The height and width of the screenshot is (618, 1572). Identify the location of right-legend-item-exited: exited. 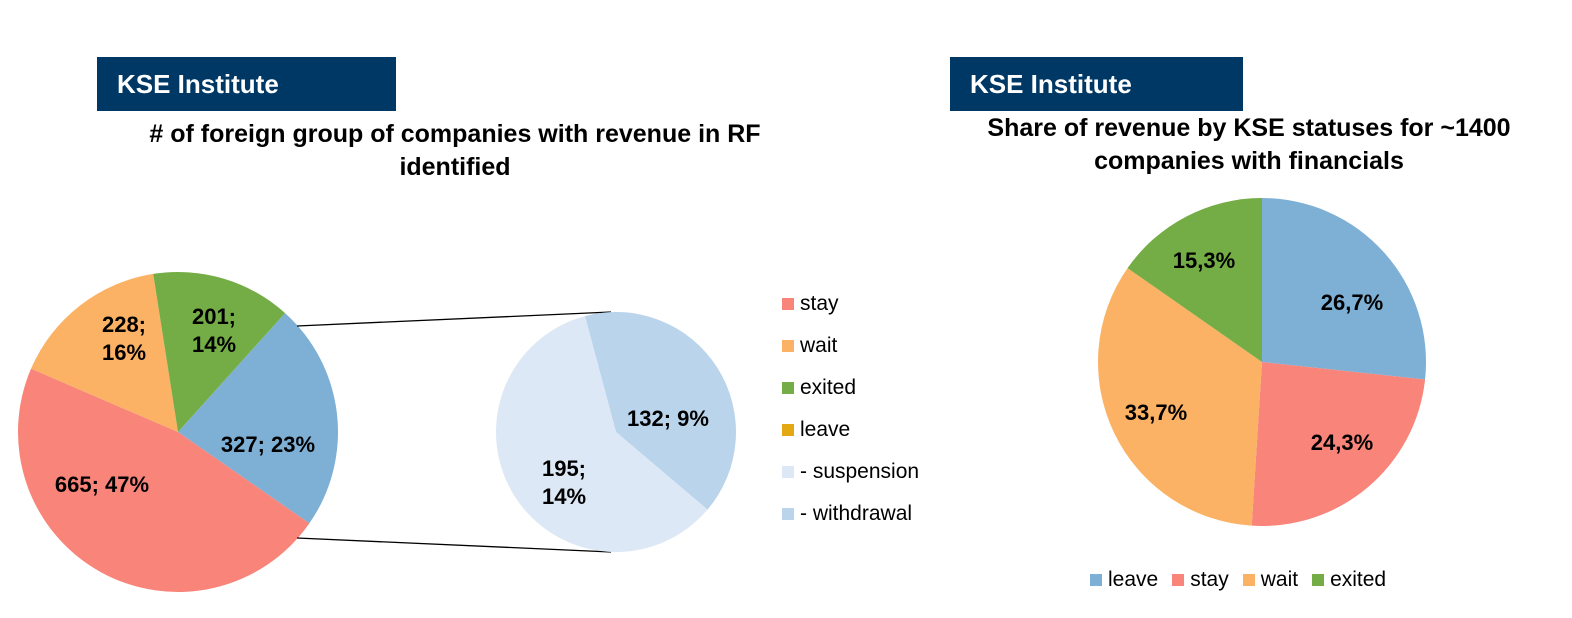
(1349, 580).